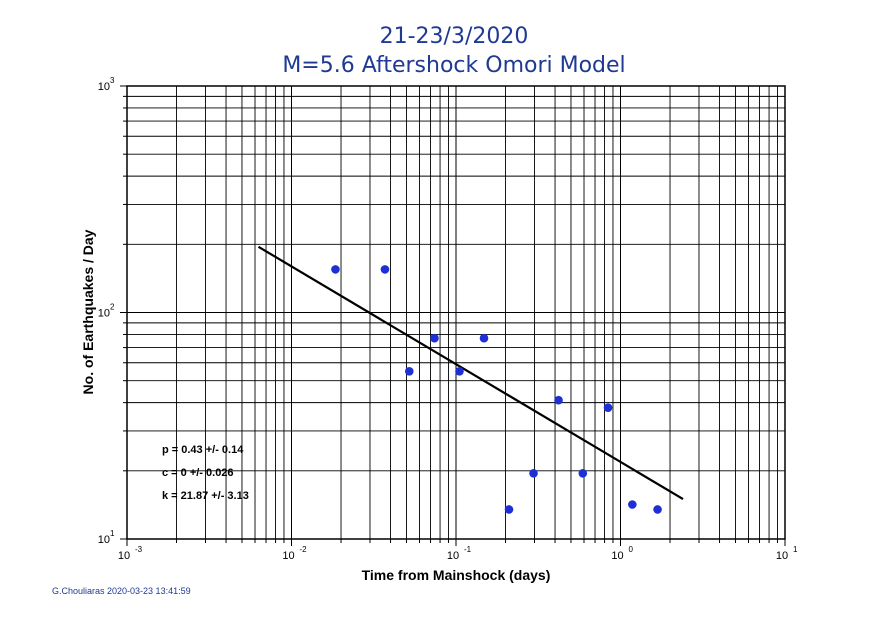  What do you see at coordinates (121, 591) in the screenshot?
I see `footer-credit: G.Chouliaras 2020-03-23 13:41:59` at bounding box center [121, 591].